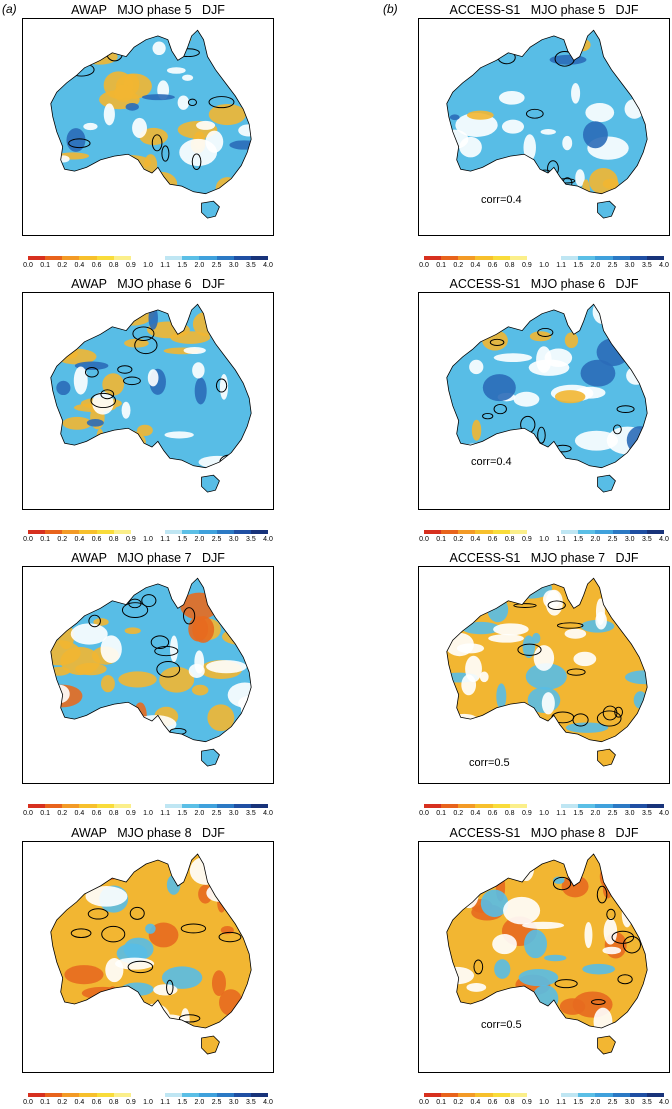 This screenshot has width=672, height=1109. What do you see at coordinates (491, 462) in the screenshot?
I see `correlation-label: corr=0.4` at bounding box center [491, 462].